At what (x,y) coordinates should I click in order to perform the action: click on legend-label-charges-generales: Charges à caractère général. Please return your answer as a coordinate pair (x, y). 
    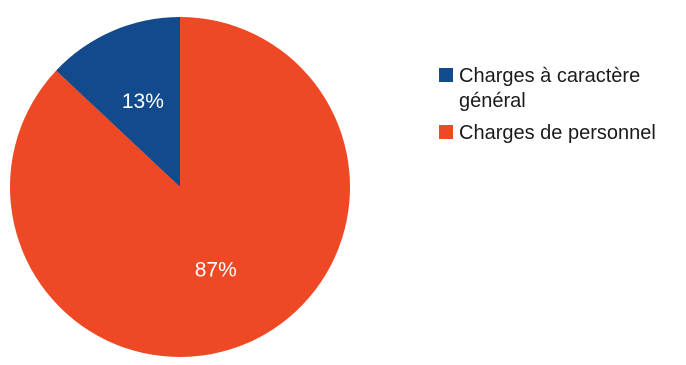
    Looking at the image, I should click on (550, 88).